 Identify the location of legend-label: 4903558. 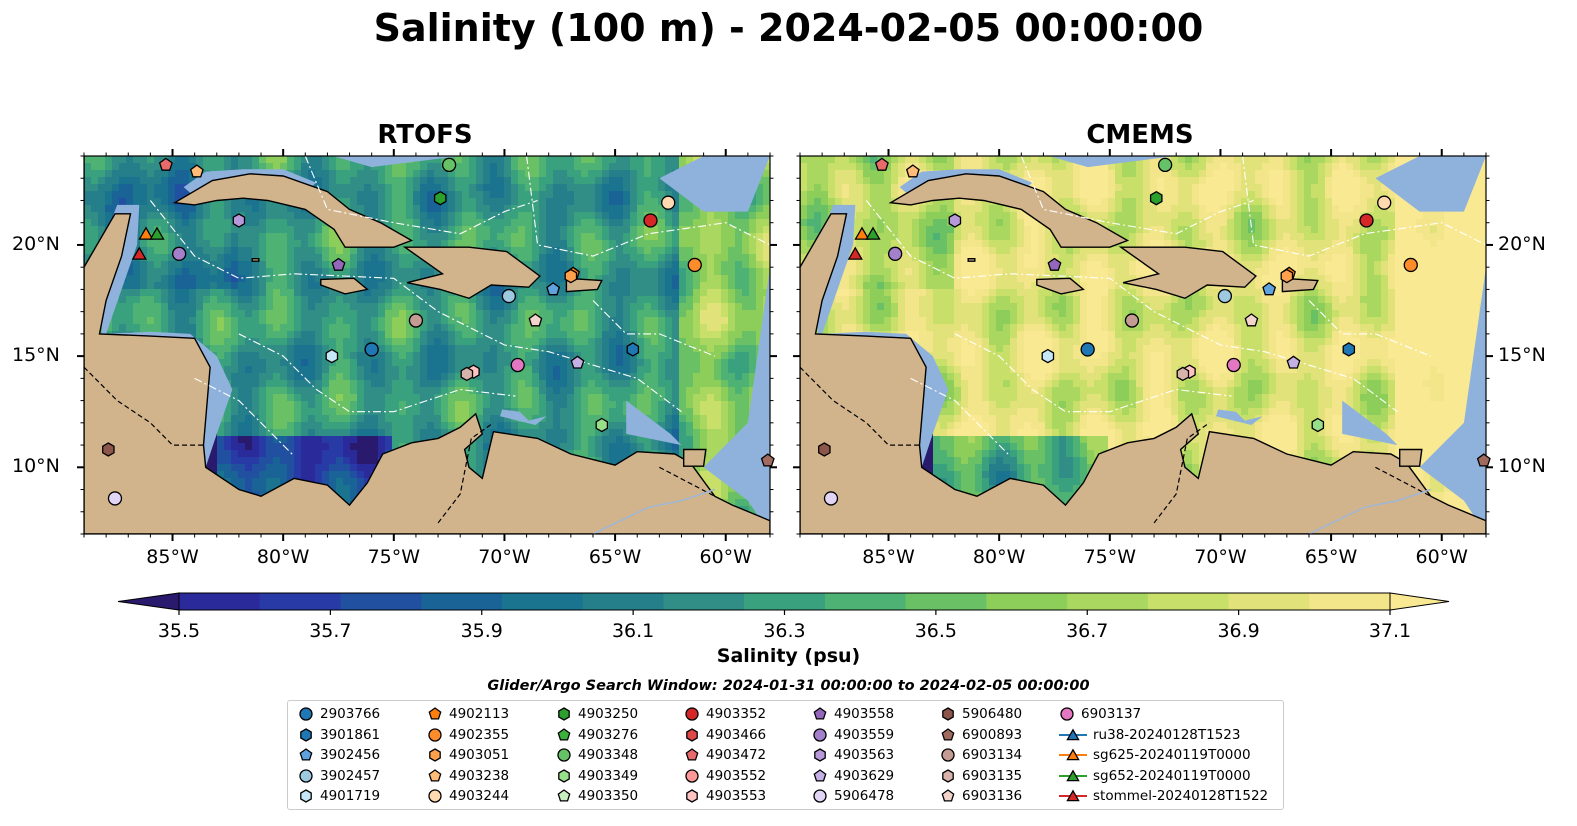
(864, 714).